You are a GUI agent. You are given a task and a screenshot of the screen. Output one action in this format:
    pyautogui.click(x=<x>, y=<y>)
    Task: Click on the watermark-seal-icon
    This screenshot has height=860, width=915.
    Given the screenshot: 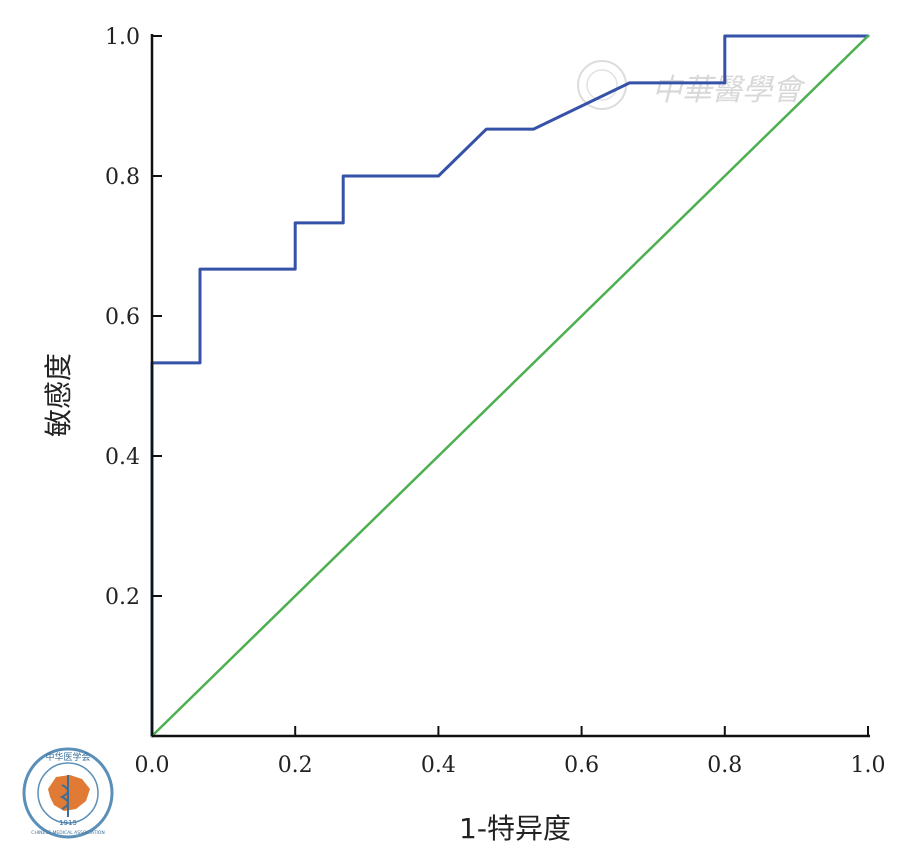 What is the action you would take?
    pyautogui.click(x=602, y=85)
    